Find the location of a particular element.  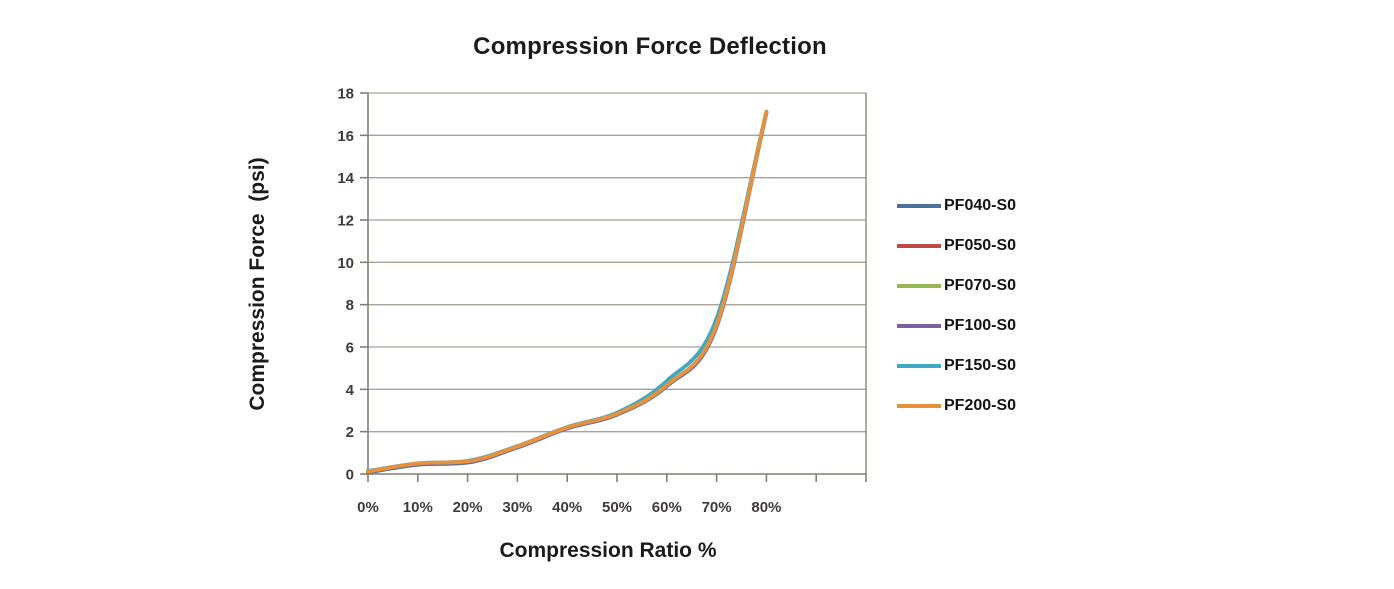

legend-item: PF070-S0 is located at coordinates (956, 286).